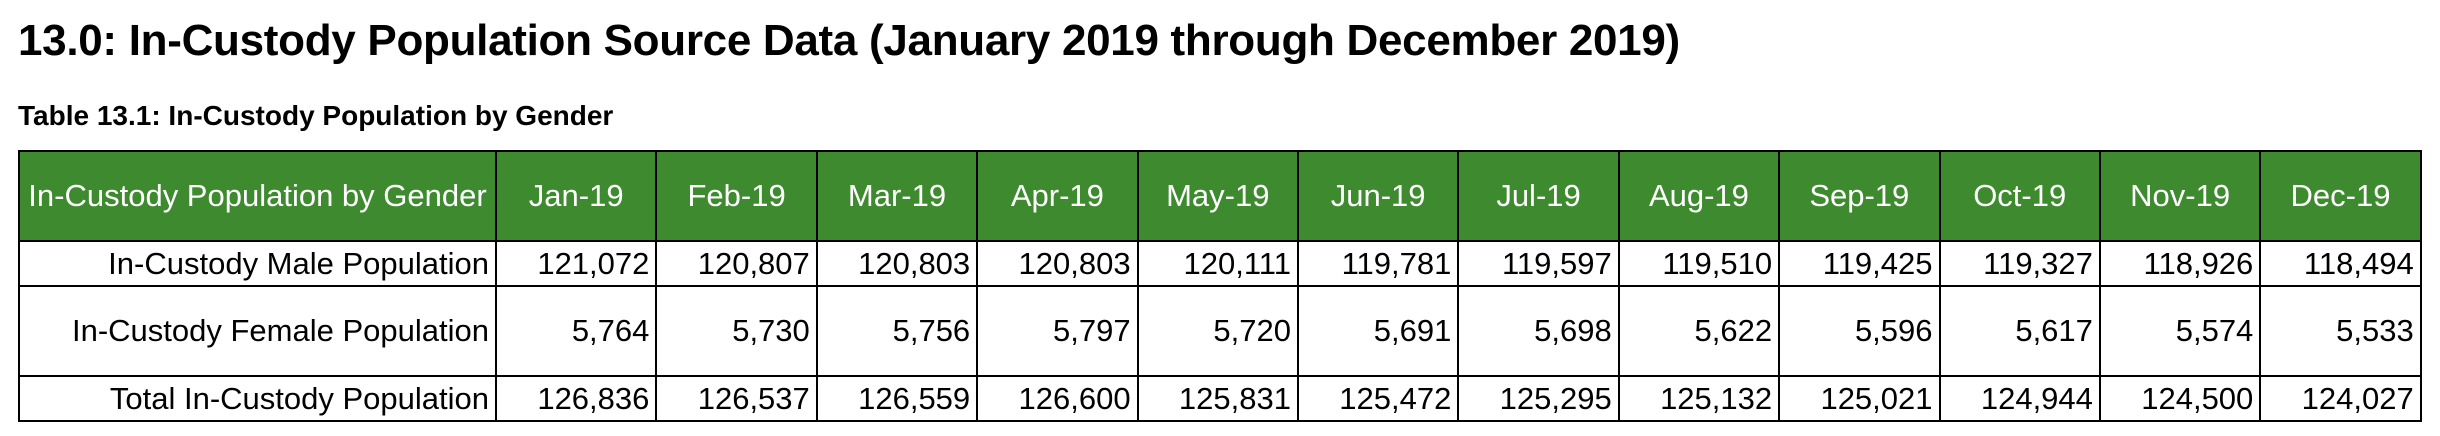  I want to click on table-cell: 5,691, so click(1378, 331).